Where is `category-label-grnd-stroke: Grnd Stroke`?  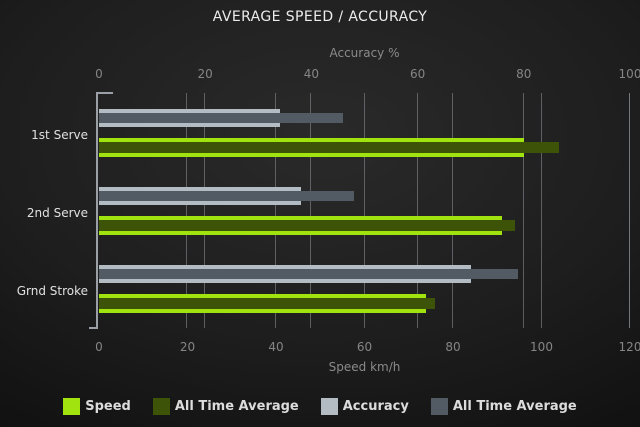
category-label-grnd-stroke: Grnd Stroke is located at coordinates (52, 291).